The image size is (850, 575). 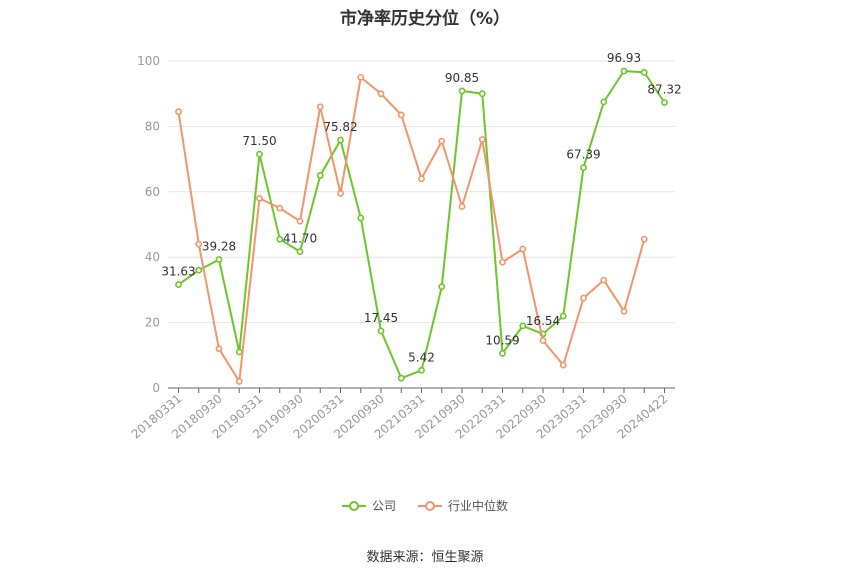 What do you see at coordinates (502, 340) in the screenshot?
I see `data-label-company: 10.59` at bounding box center [502, 340].